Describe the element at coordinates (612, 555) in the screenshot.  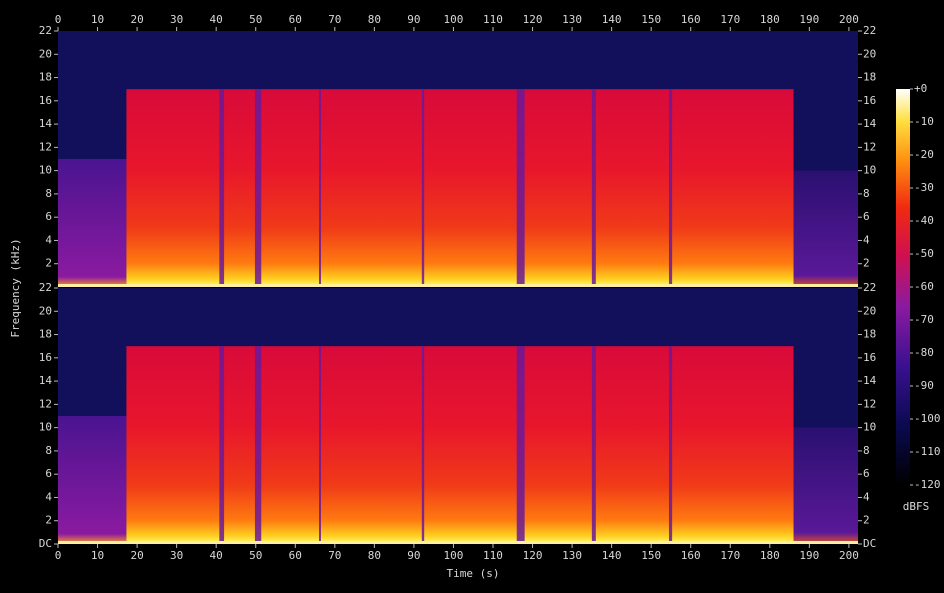
I see `x-tick-label: 140` at that location.